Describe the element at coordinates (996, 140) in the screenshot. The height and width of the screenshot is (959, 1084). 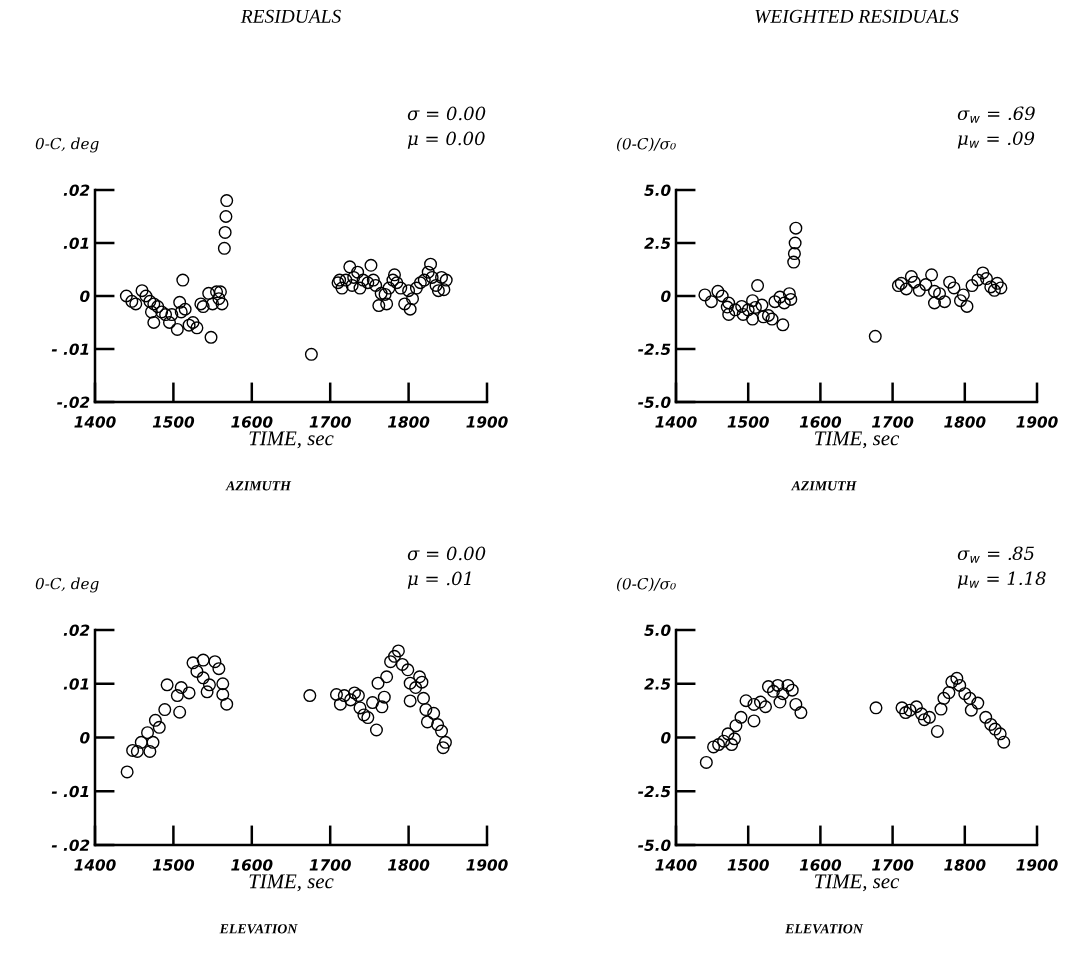
I see `text: μ$_{w}$ = .09` at that location.